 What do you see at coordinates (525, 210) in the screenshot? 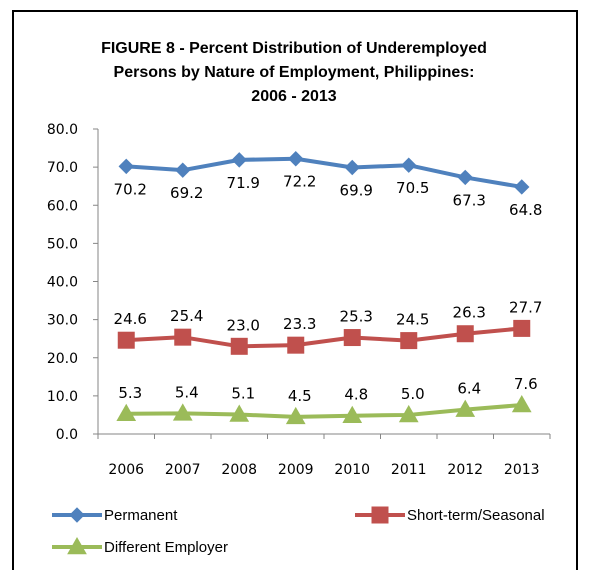
I see `data-label: 64.8` at bounding box center [525, 210].